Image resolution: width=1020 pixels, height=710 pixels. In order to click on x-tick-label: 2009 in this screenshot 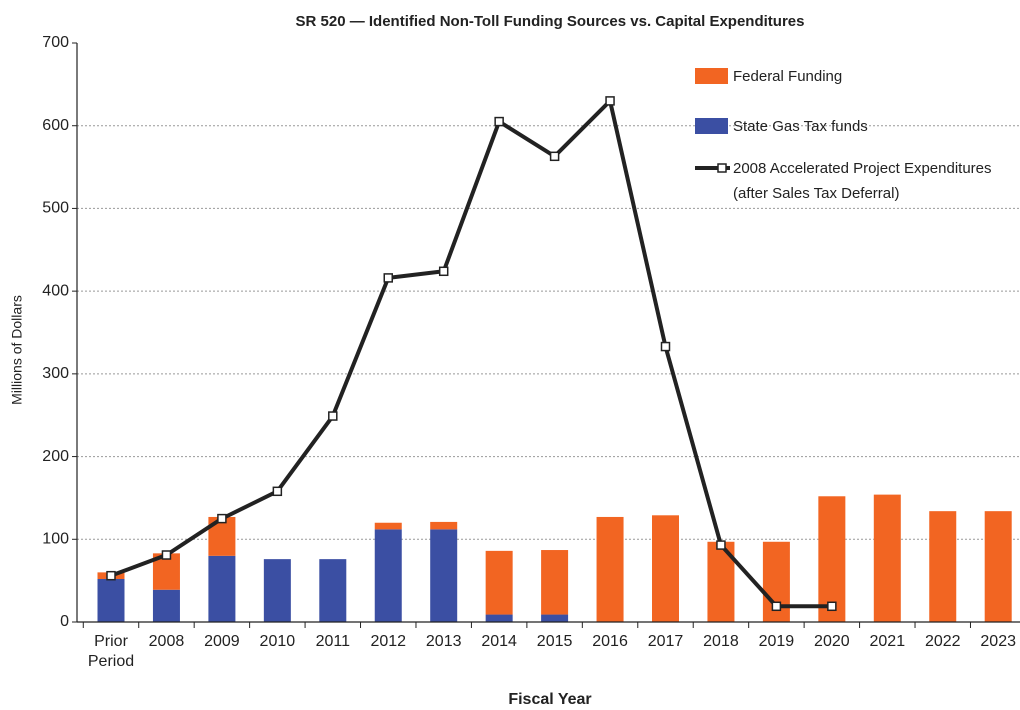, I will do `click(222, 641)`.